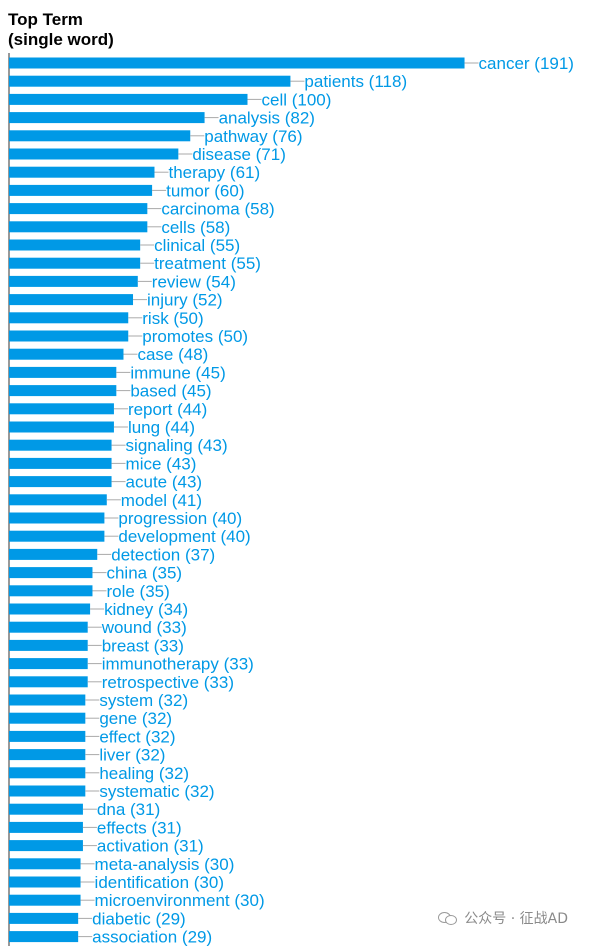  Describe the element at coordinates (45, 900) in the screenshot. I see `bar-microenvironment` at that location.